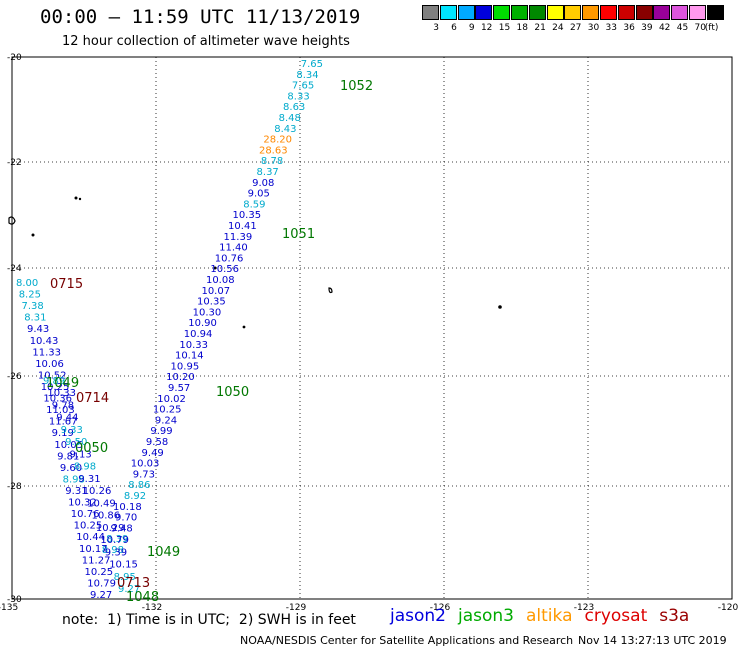 The height and width of the screenshot is (650, 740). Describe the element at coordinates (593, 28) in the screenshot. I see `legend-swatch-label: 30` at that location.